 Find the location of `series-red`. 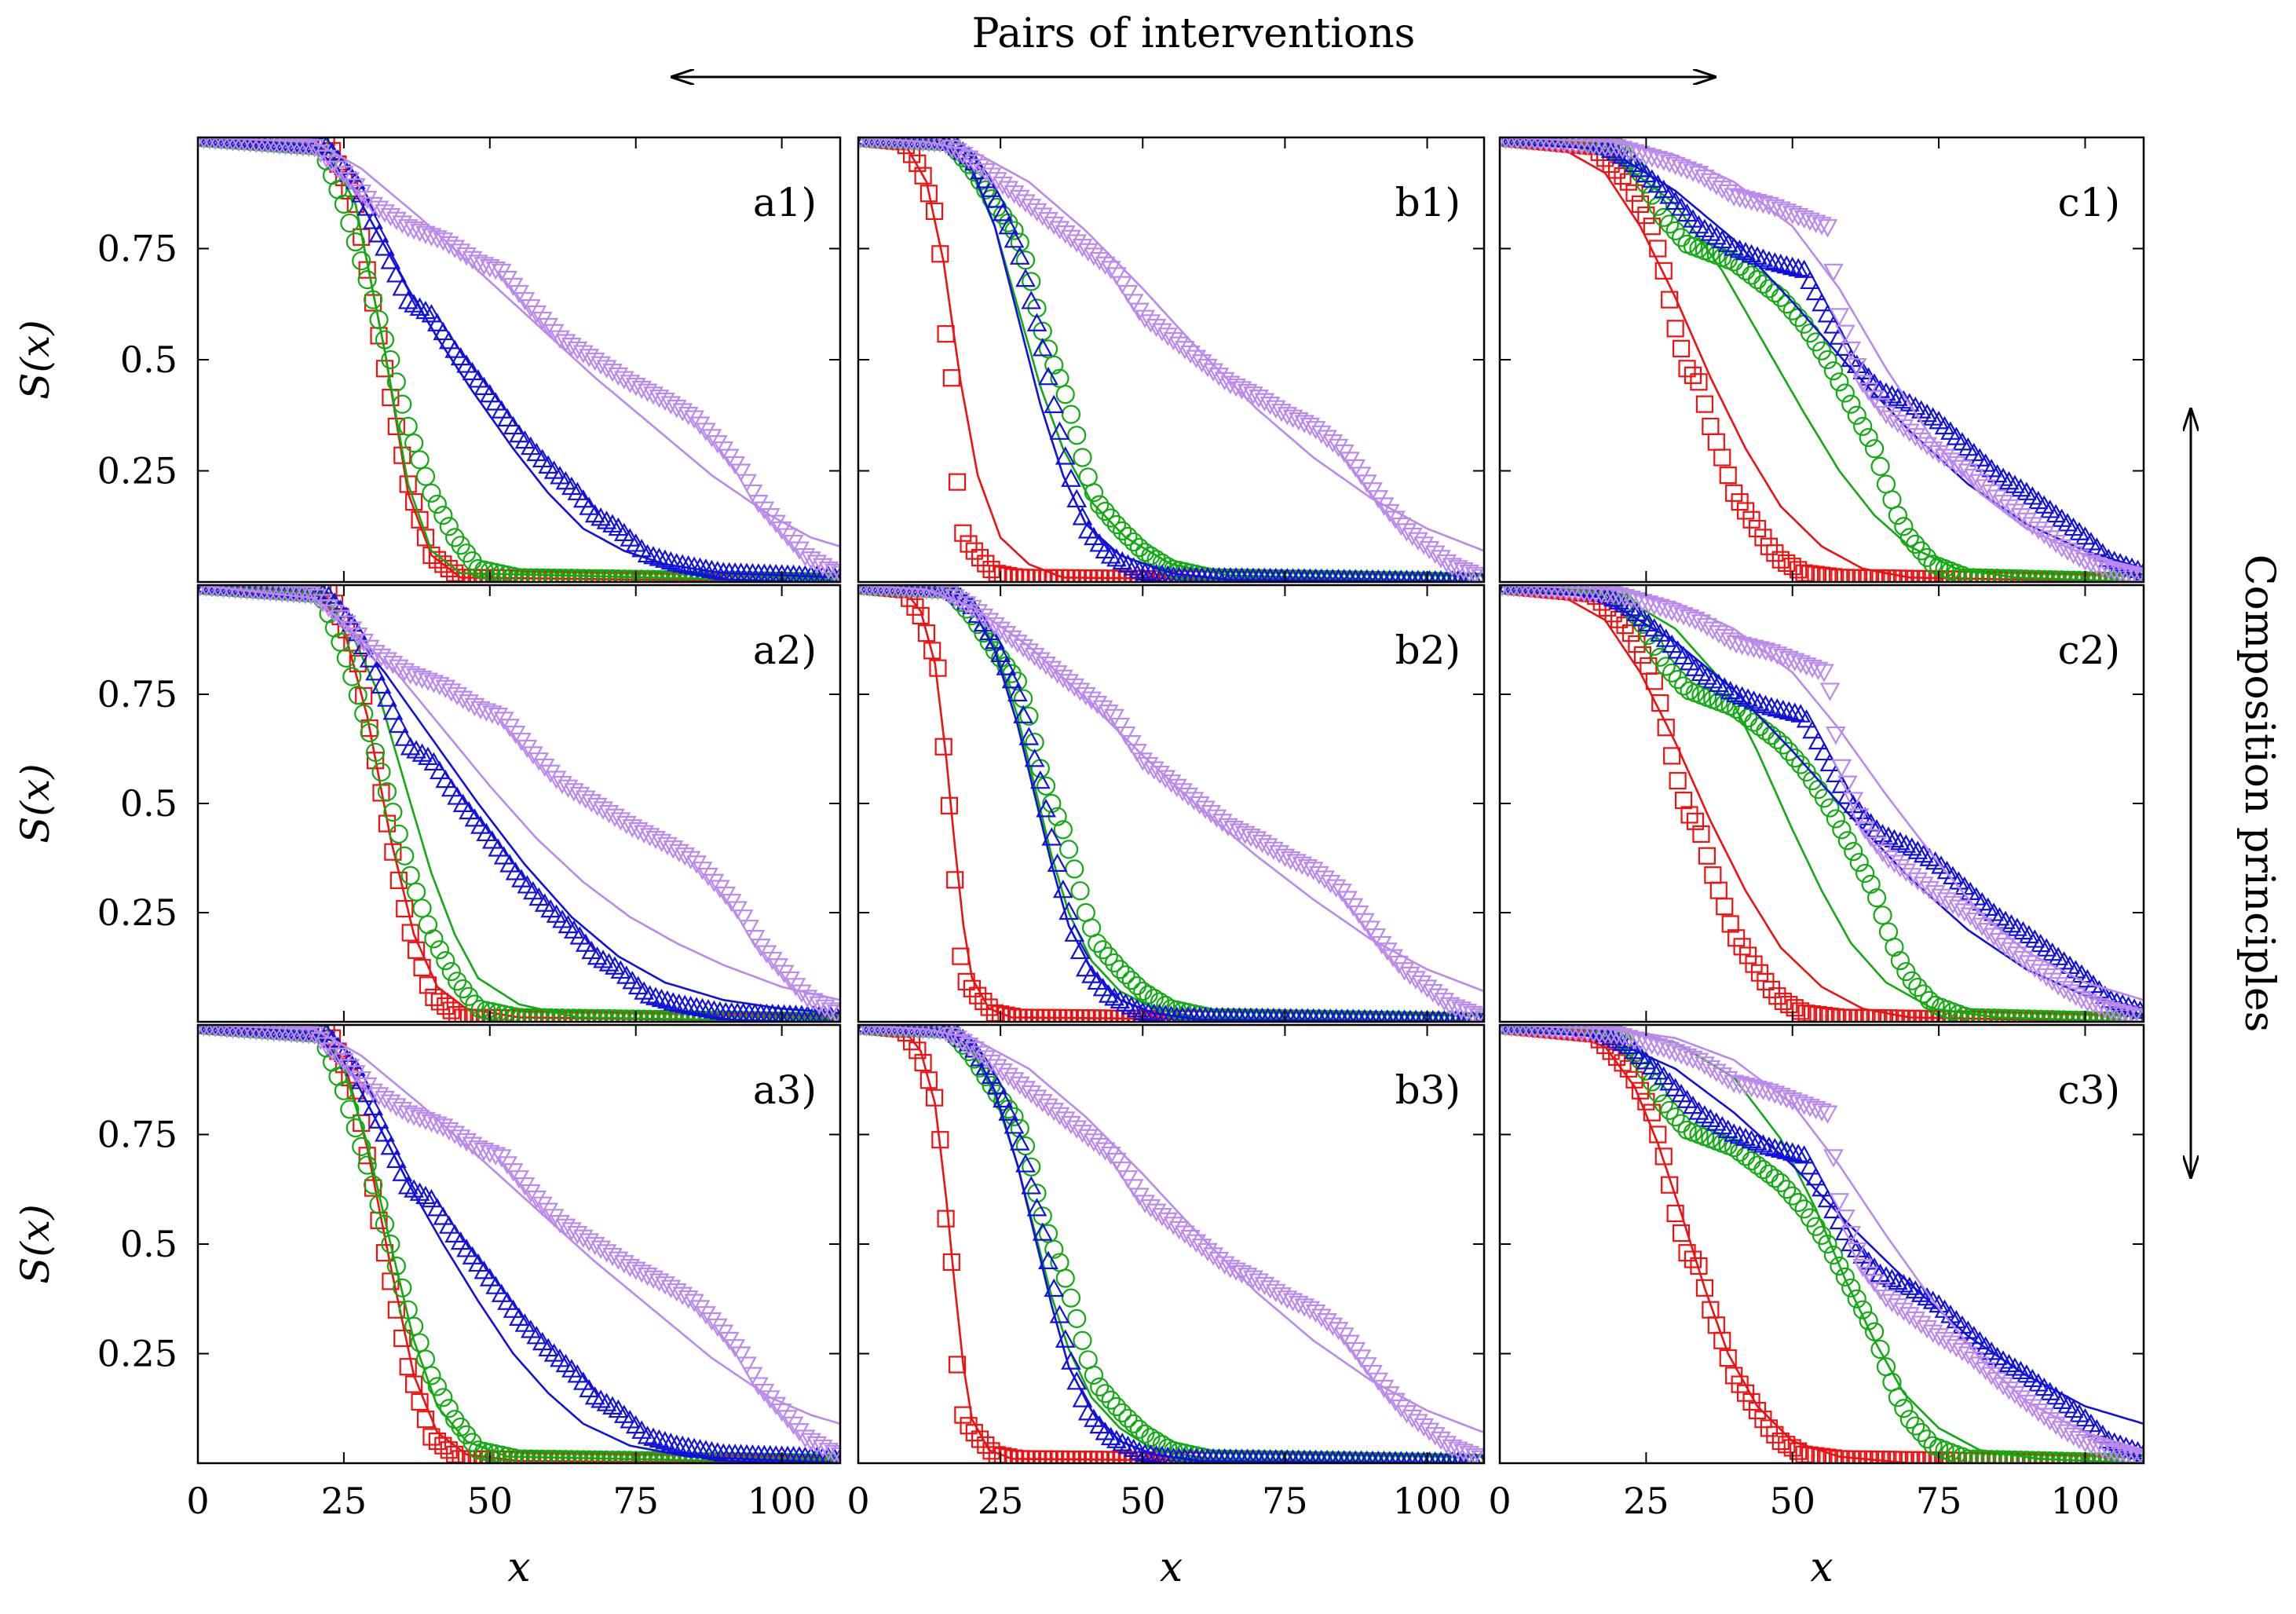

series-red is located at coordinates (1822, 803).